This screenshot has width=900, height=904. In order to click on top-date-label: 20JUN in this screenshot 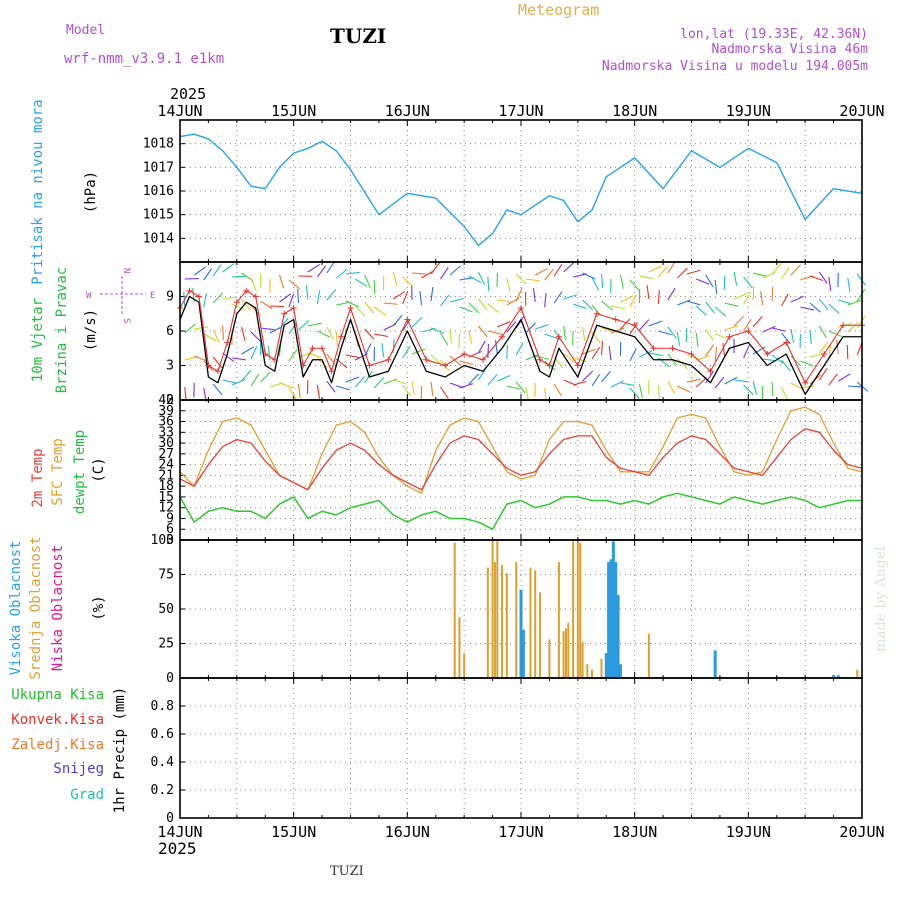, I will do `click(861, 111)`.